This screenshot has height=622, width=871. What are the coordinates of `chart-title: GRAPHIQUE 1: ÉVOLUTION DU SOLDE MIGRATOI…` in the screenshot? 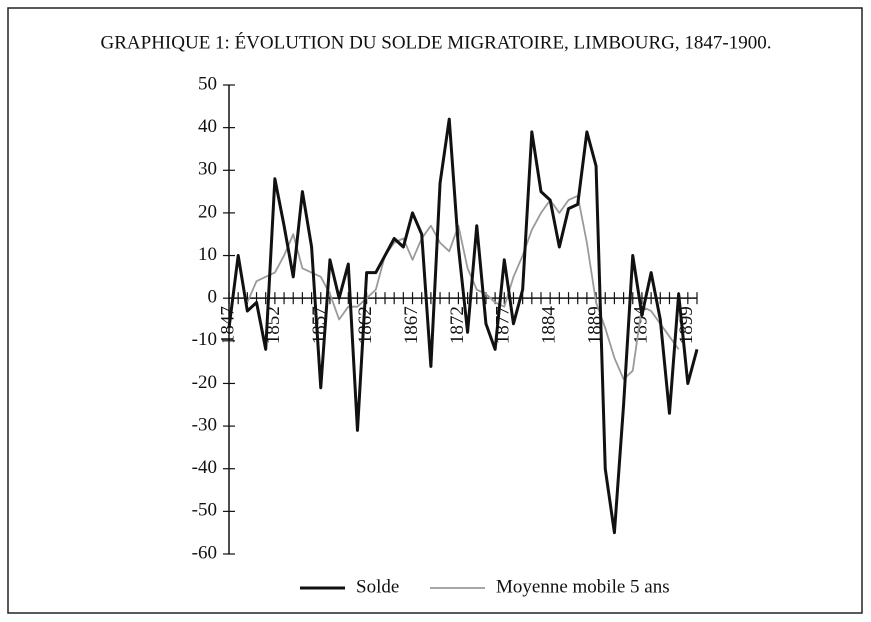 It's located at (436, 42).